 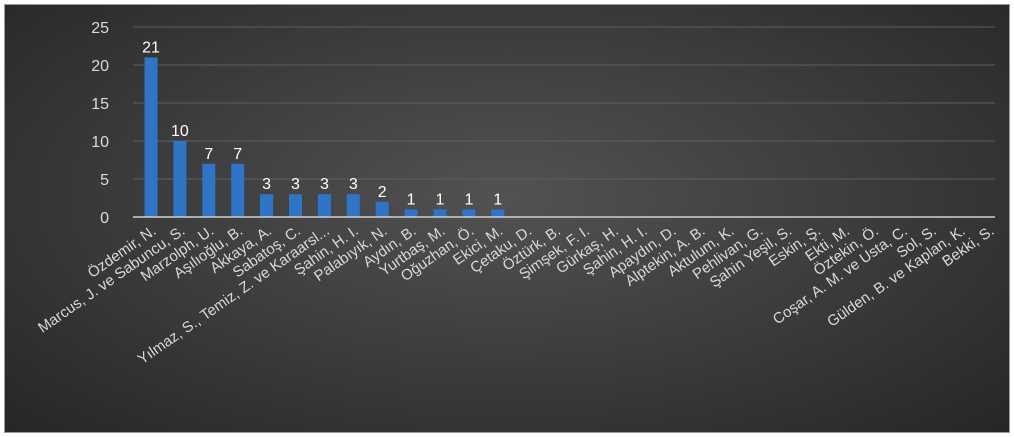 I want to click on y-tick-label: 15, so click(x=100, y=104).